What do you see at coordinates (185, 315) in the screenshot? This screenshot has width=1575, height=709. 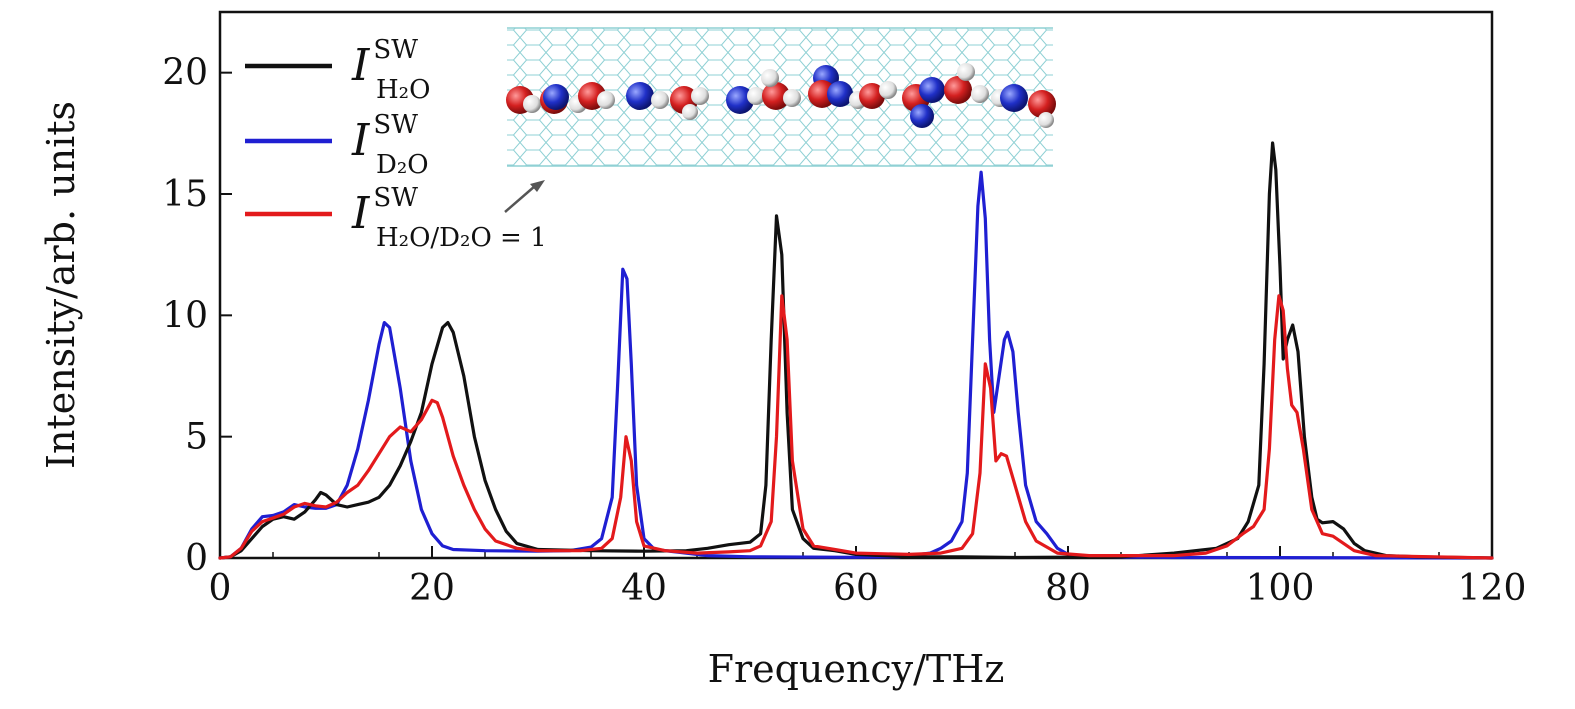 I see `y-tick-label: 10` at bounding box center [185, 315].